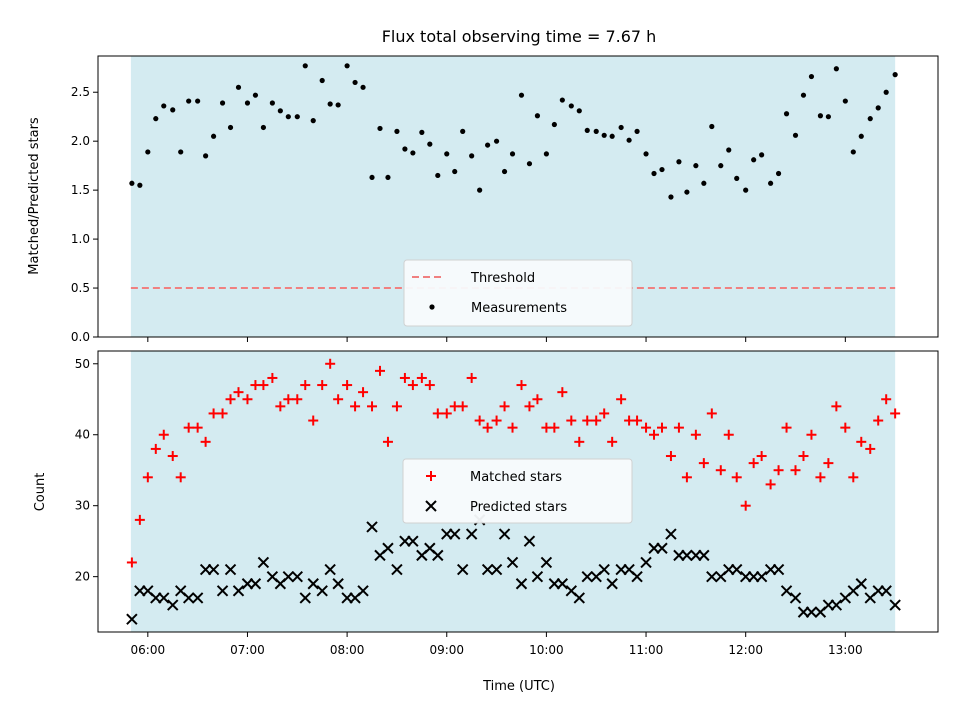 Image resolution: width=960 pixels, height=720 pixels. I want to click on x-tick-label: 13:00, so click(845, 650).